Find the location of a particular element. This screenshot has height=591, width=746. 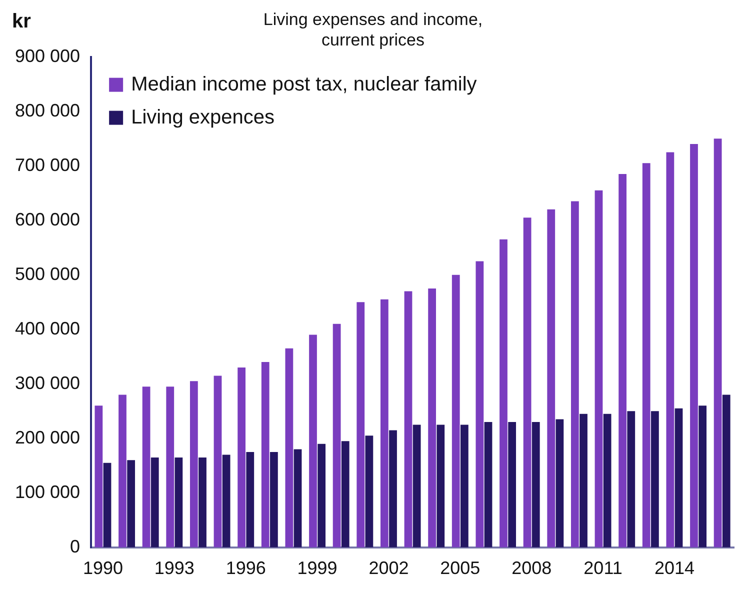

y-tick-label: 600 000 is located at coordinates (47, 219).